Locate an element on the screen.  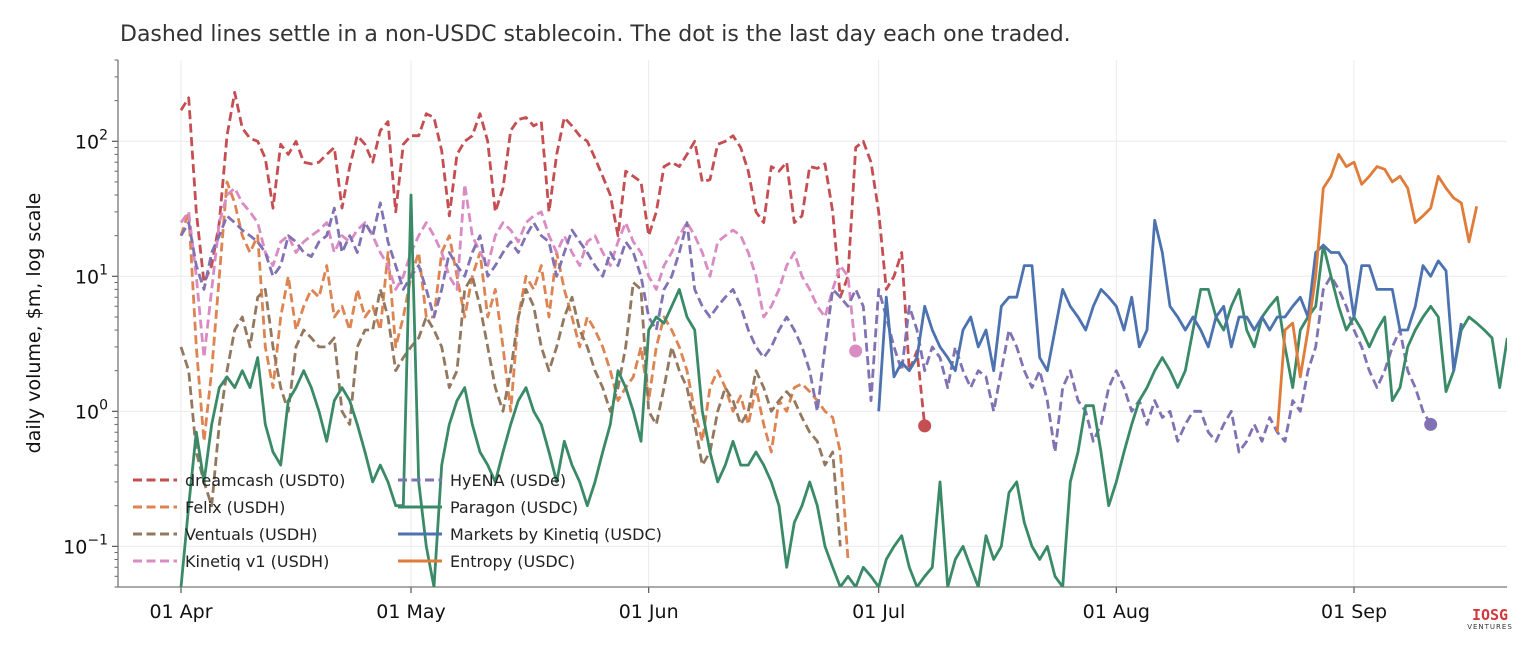
y-tick-exponent: −1 is located at coordinates (97, 540).